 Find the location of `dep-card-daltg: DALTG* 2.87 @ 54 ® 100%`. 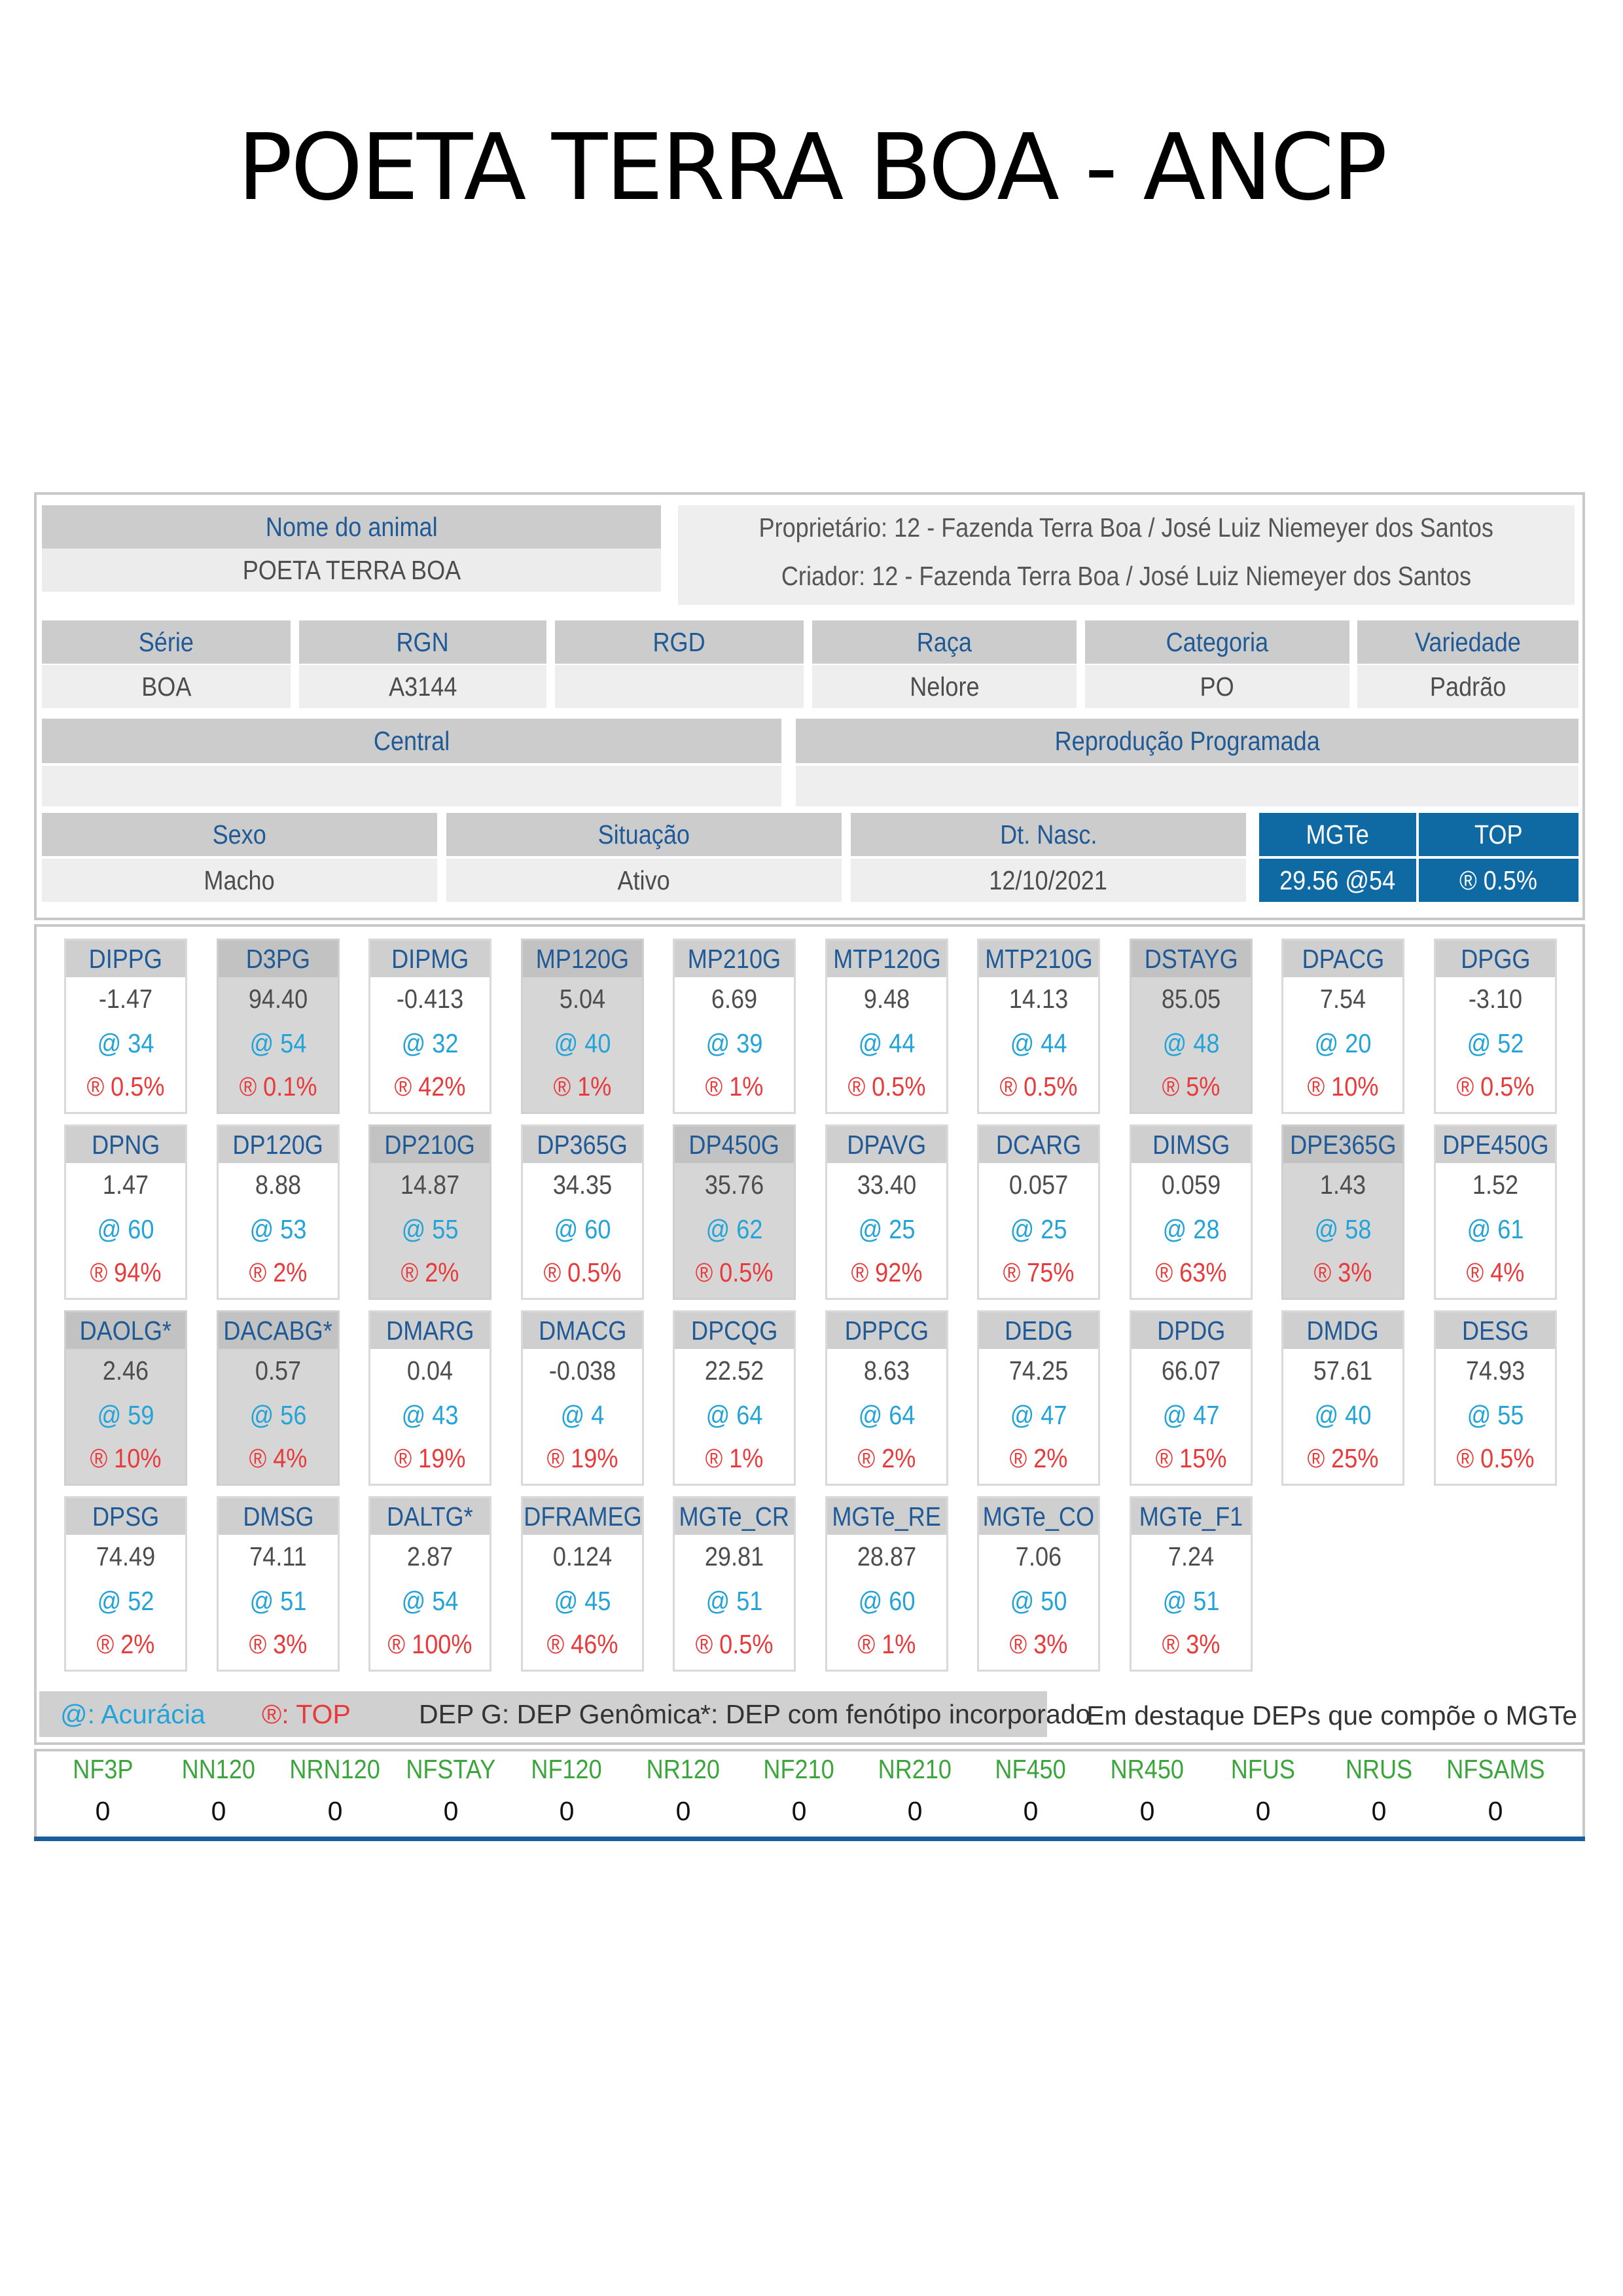

dep-card-daltg: DALTG* 2.87 @ 54 ® 100% is located at coordinates (429, 1584).